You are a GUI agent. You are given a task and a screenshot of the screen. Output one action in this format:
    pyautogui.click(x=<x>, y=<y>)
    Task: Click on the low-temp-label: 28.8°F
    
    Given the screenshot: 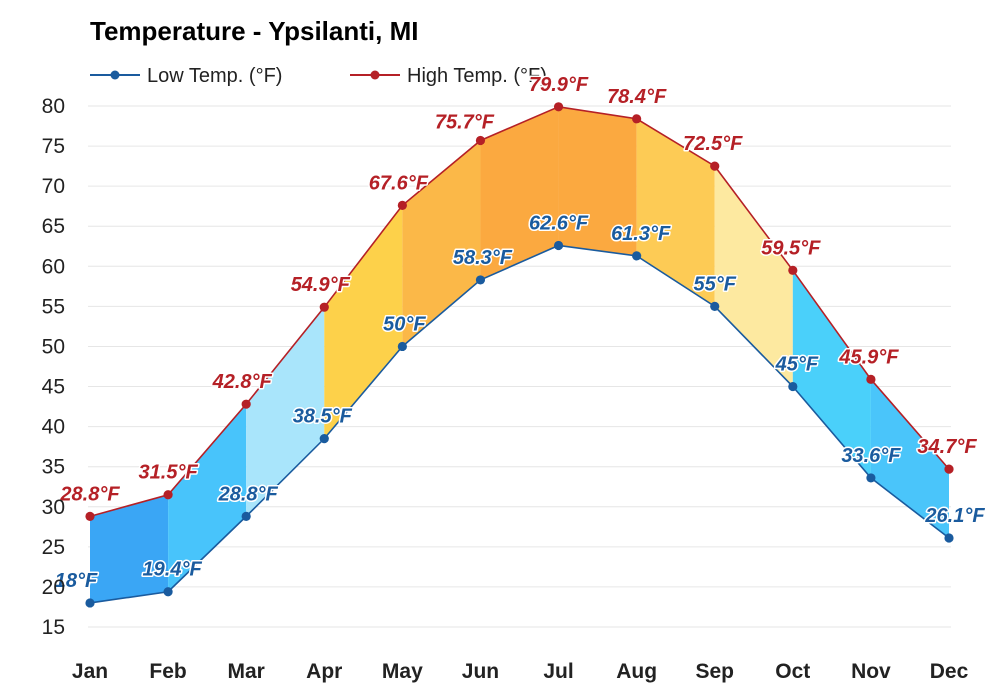 What is the action you would take?
    pyautogui.click(x=248, y=494)
    